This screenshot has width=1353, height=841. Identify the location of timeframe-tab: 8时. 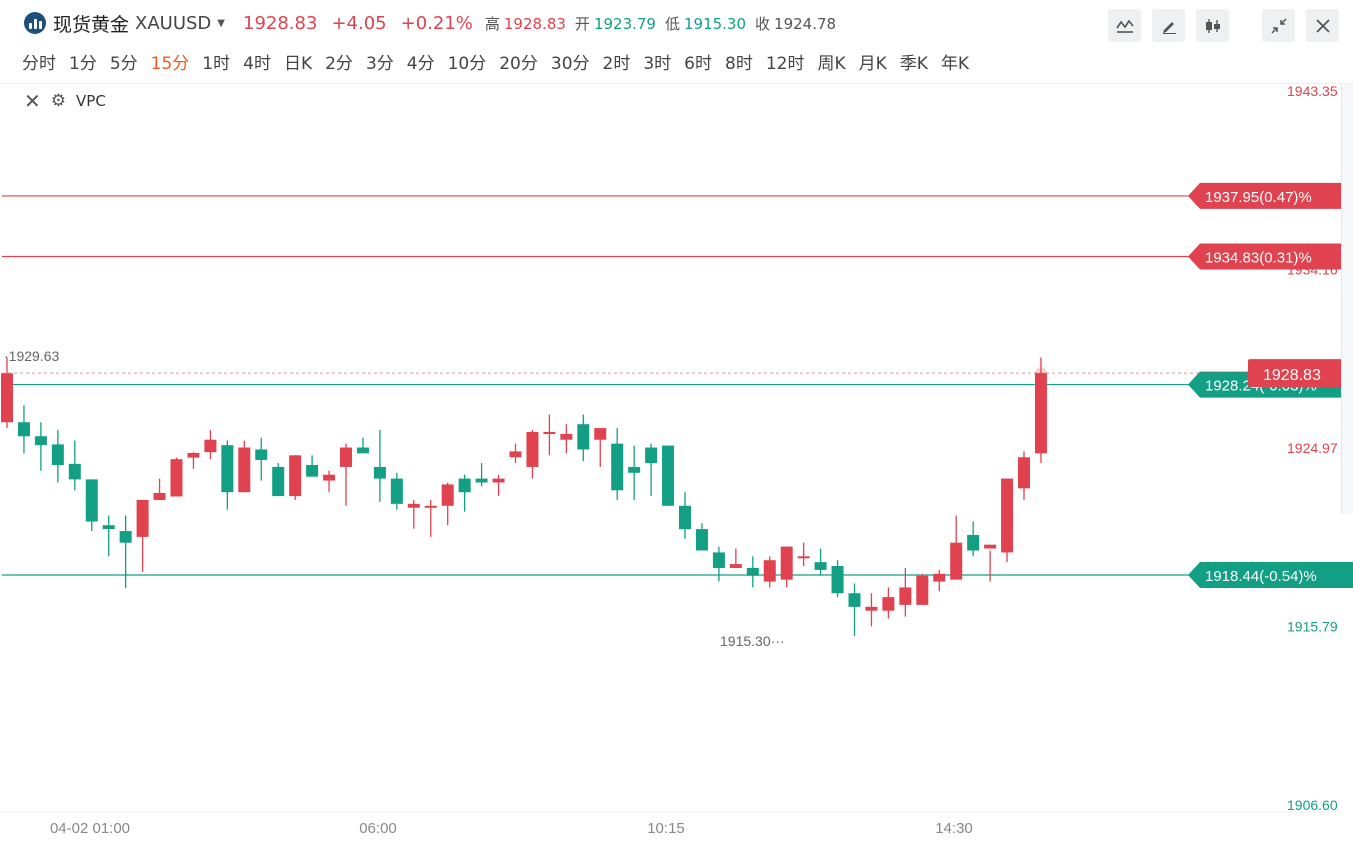
(739, 64).